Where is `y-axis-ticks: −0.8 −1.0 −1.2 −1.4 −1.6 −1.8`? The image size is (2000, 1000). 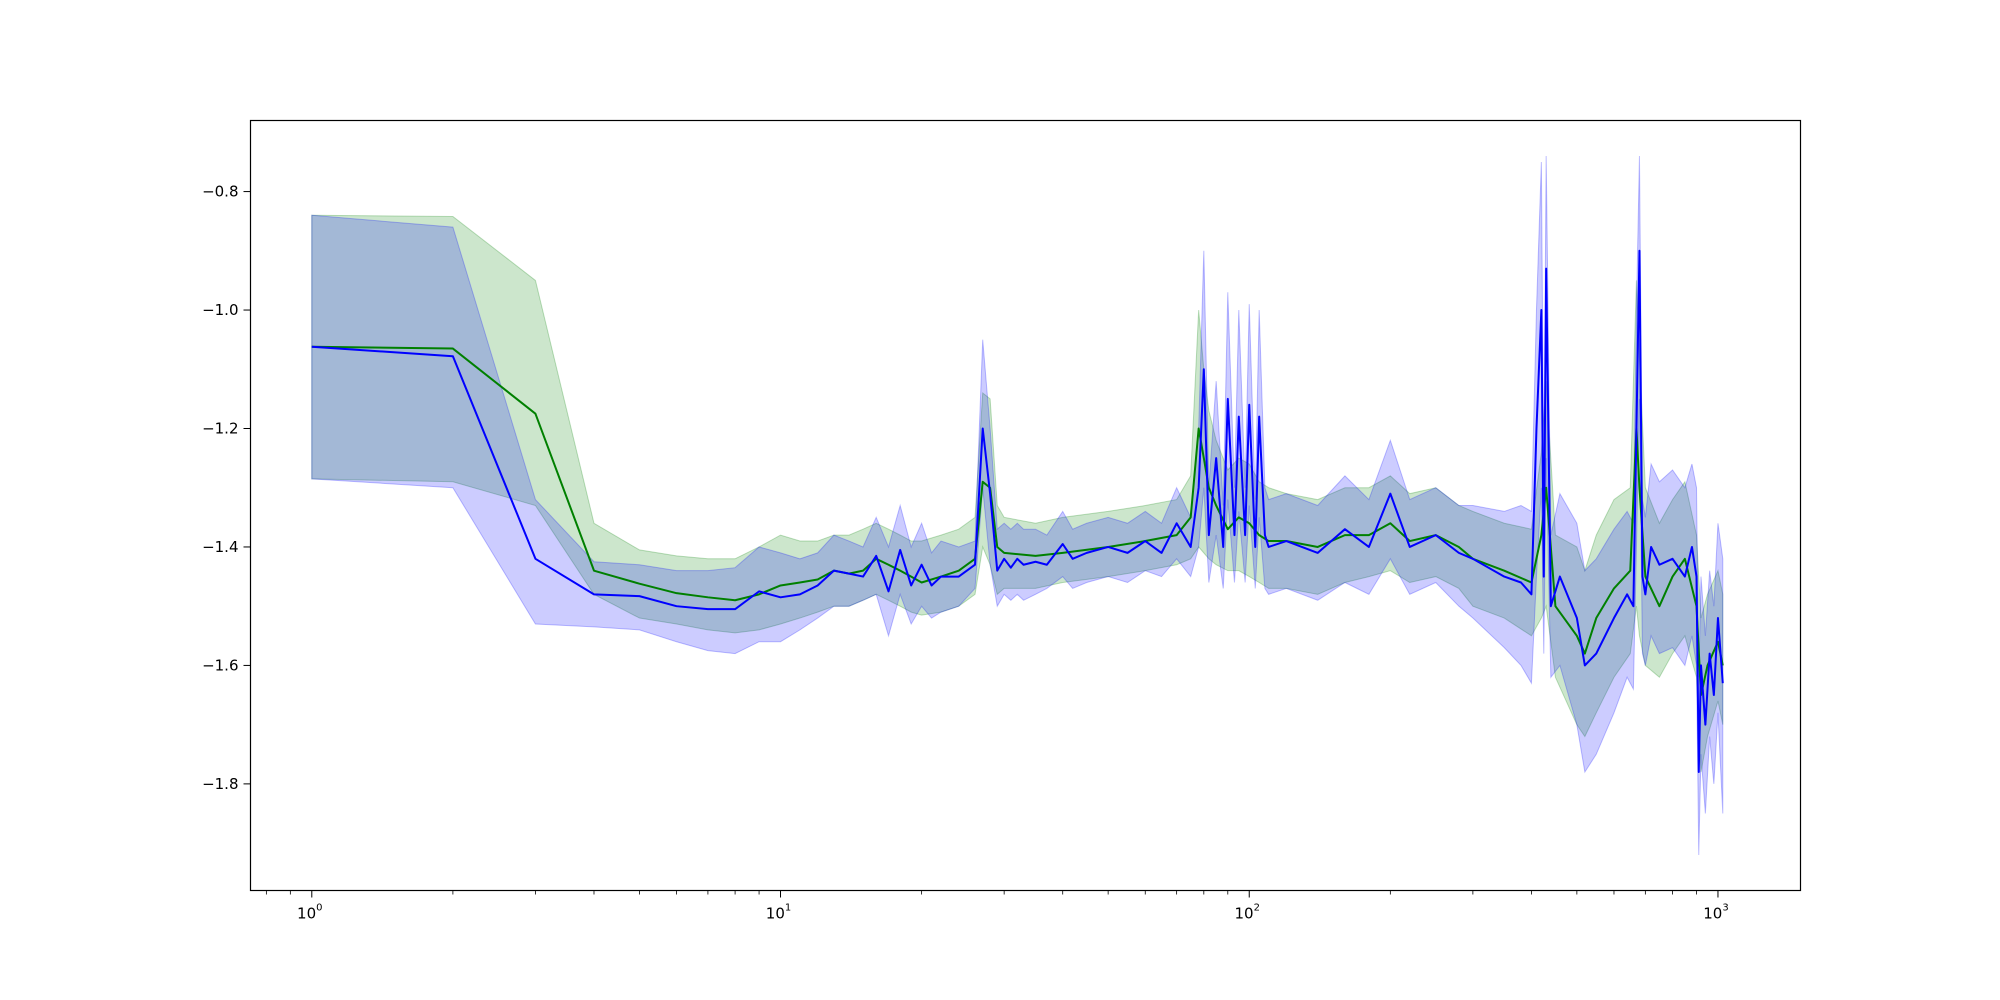 y-axis-ticks: −0.8 −1.0 −1.2 −1.4 −1.6 −1.8 is located at coordinates (226, 488).